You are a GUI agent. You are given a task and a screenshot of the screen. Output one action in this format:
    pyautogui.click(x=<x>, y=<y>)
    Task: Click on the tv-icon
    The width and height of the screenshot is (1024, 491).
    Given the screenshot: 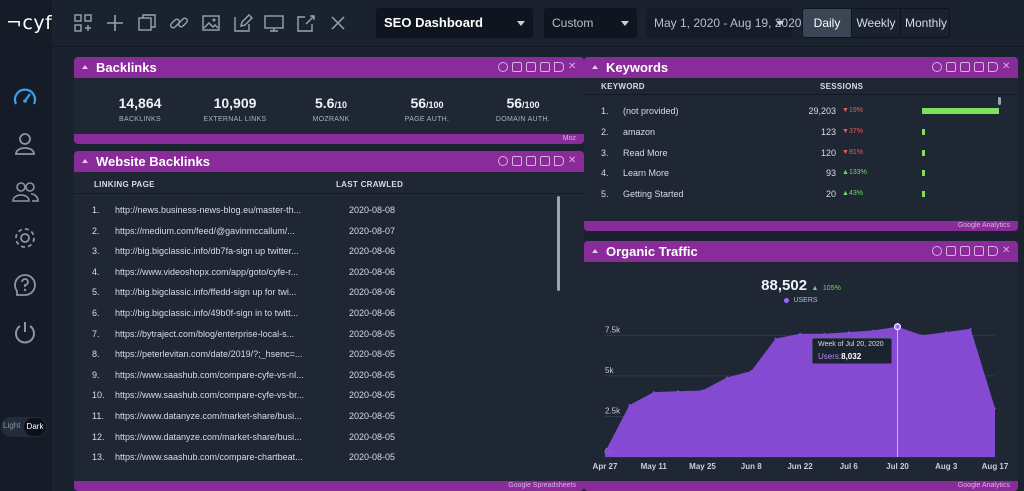 What is the action you would take?
    pyautogui.click(x=274, y=23)
    